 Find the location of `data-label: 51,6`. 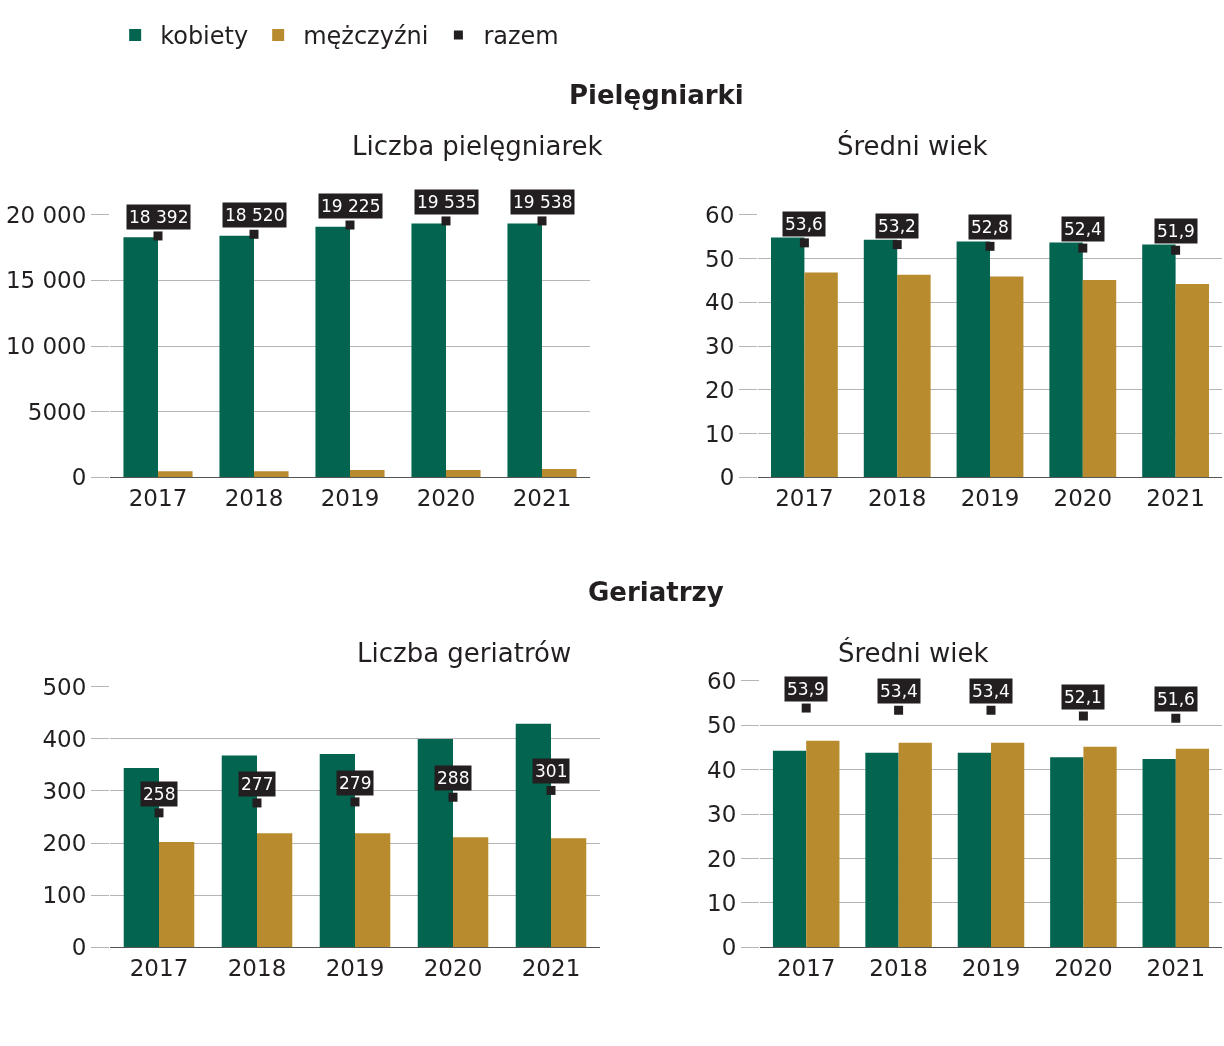

data-label: 51,6 is located at coordinates (1176, 699).